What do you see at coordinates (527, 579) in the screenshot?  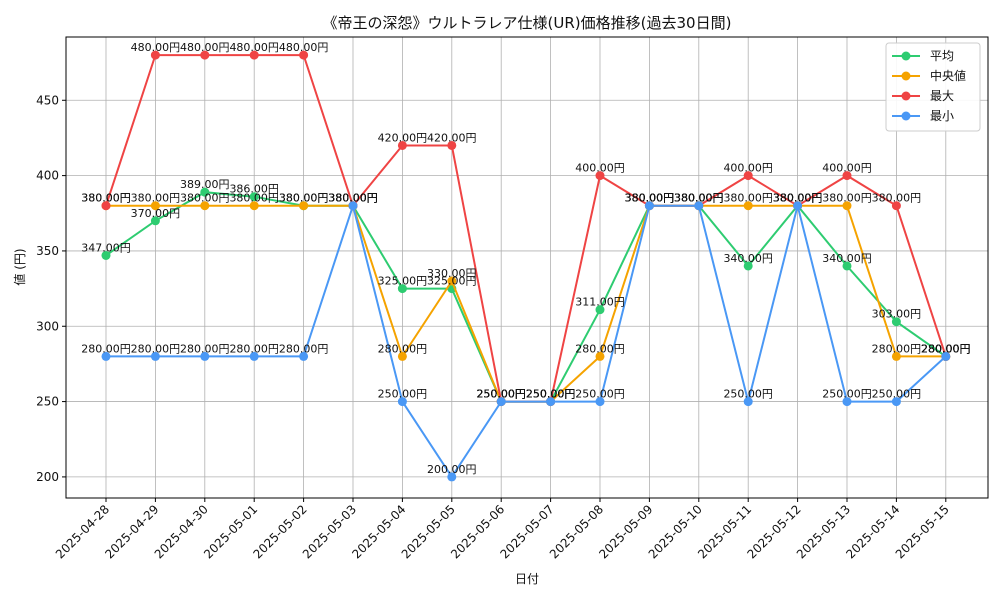 I see `x-axis-label: 日付` at bounding box center [527, 579].